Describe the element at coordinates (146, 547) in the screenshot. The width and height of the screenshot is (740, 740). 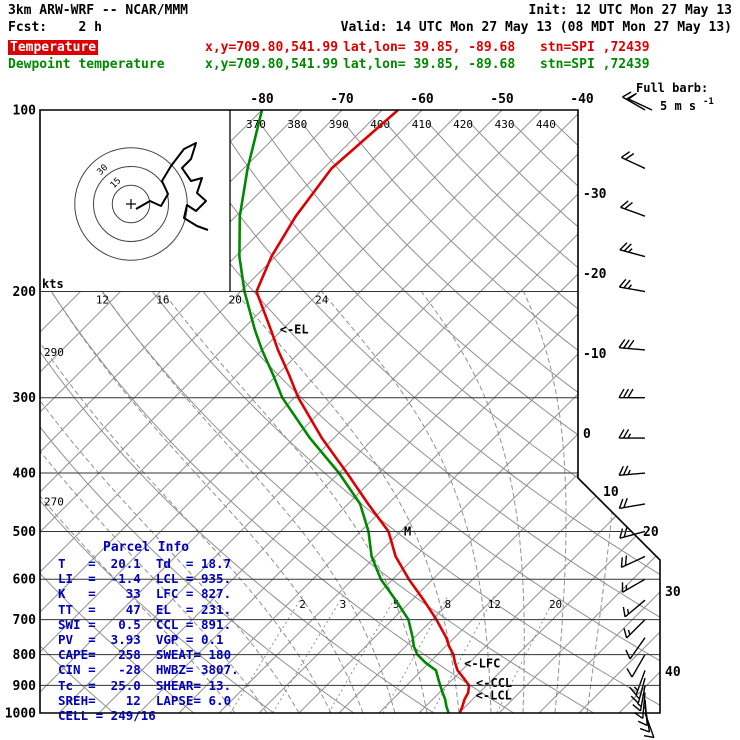
I see `parcel-info-title: Parcel Info` at that location.